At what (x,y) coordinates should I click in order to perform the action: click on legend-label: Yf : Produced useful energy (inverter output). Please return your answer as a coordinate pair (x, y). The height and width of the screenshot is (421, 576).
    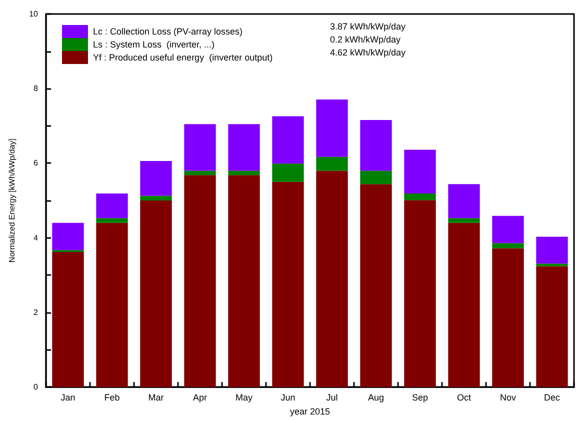
    Looking at the image, I should click on (183, 57).